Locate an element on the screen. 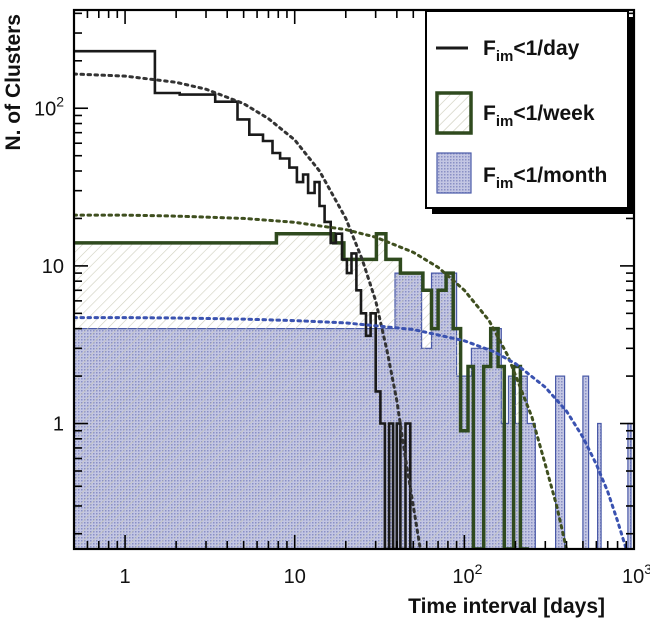 This screenshot has height=622, width=650. legend-swatch-week is located at coordinates (454, 113).